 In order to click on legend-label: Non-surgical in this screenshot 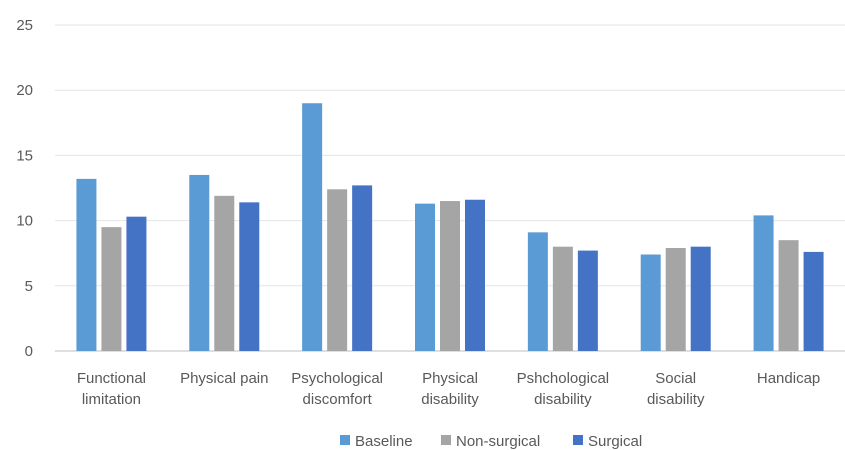, I will do `click(498, 441)`.